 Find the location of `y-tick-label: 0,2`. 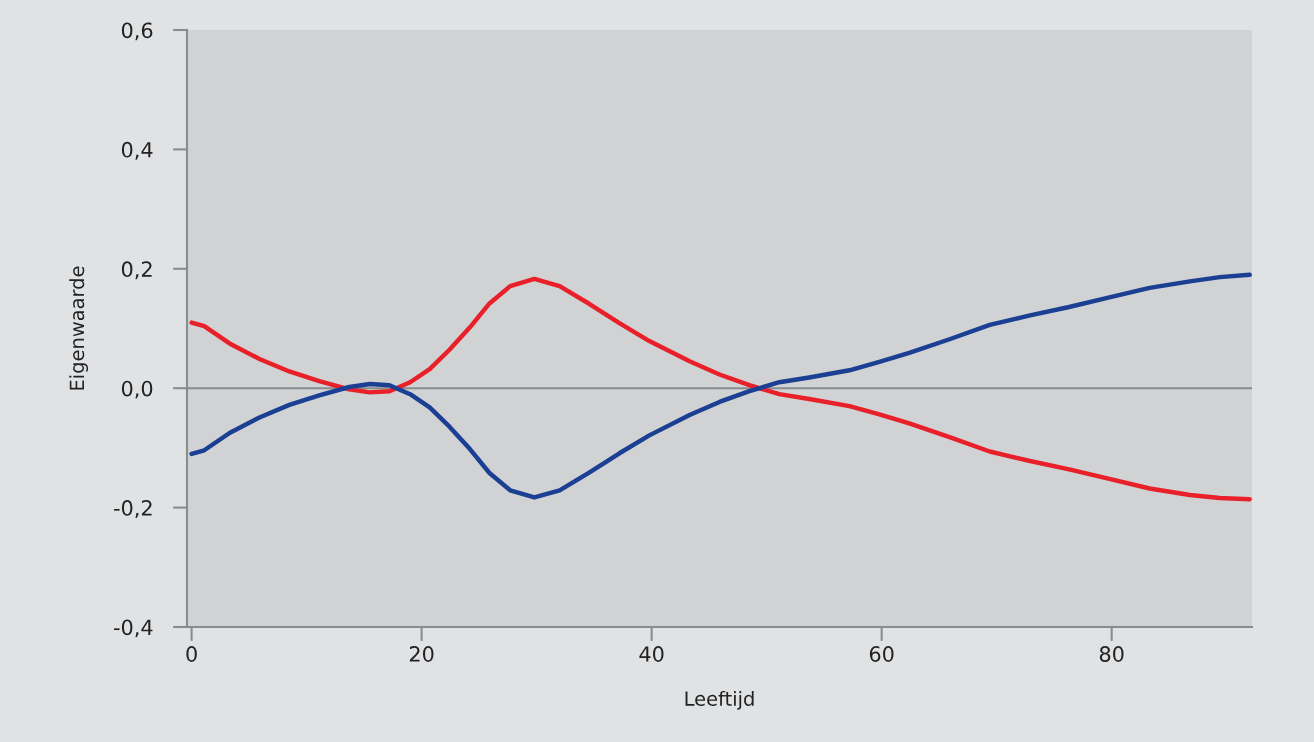

y-tick-label: 0,2 is located at coordinates (136, 270).